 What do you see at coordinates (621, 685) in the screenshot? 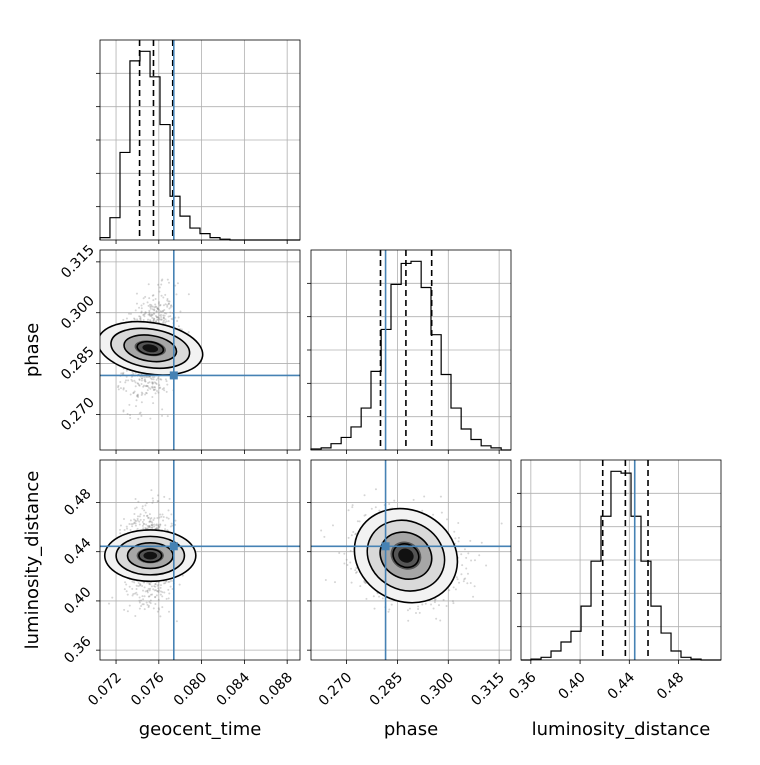
I see `xtick-label-luminosity_distance-2: 0.44` at bounding box center [621, 685].